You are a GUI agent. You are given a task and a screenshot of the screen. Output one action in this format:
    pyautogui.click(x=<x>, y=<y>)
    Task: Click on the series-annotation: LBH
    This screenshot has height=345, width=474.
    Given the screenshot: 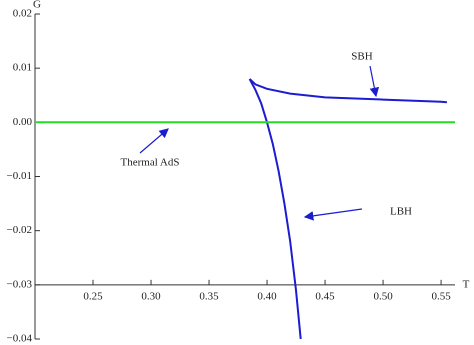 What is the action you would take?
    pyautogui.click(x=401, y=212)
    